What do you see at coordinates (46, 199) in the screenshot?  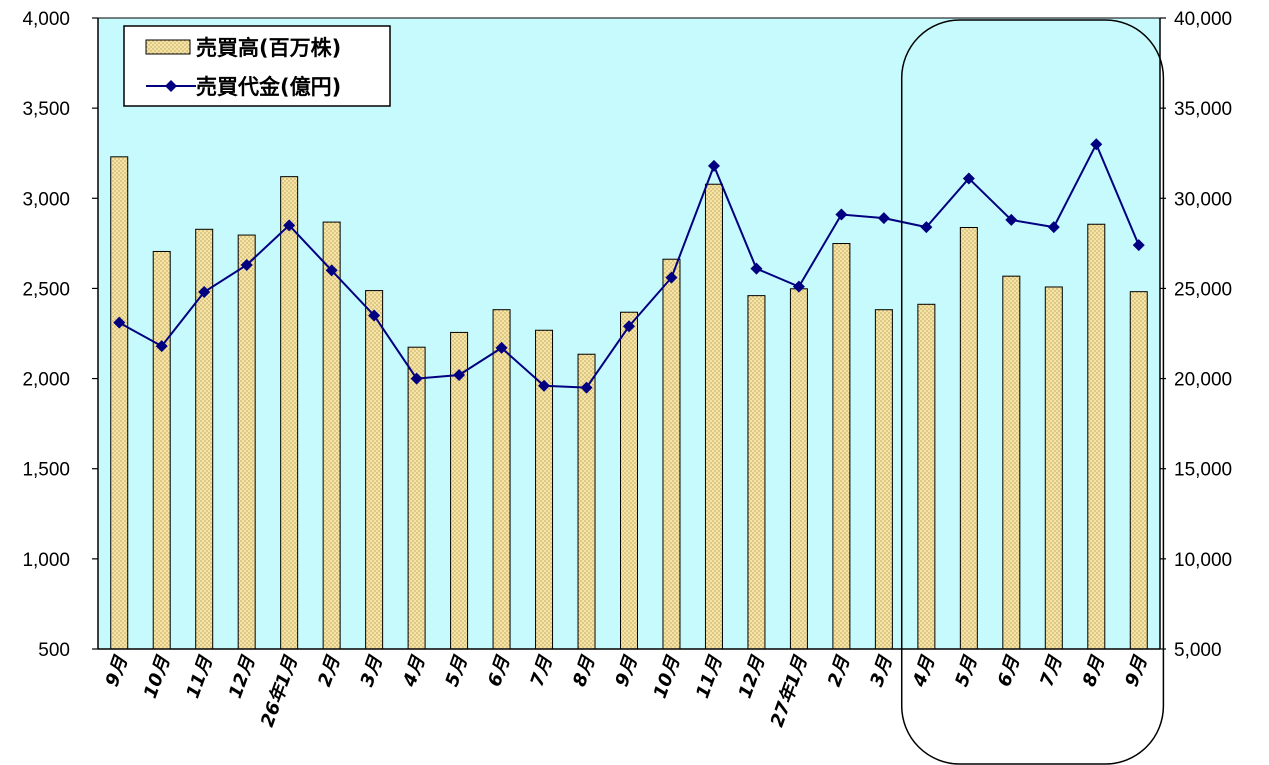 I see `left-tick-label: 3,000` at bounding box center [46, 199].